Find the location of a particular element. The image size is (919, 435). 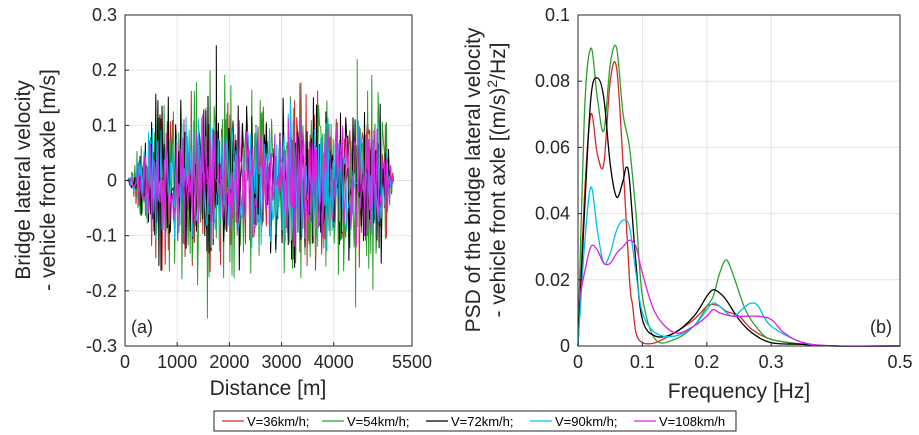

chart-b-y-ticks: 0.1 0.08 0.06 0.04 0.02 0 is located at coordinates (558, 180).